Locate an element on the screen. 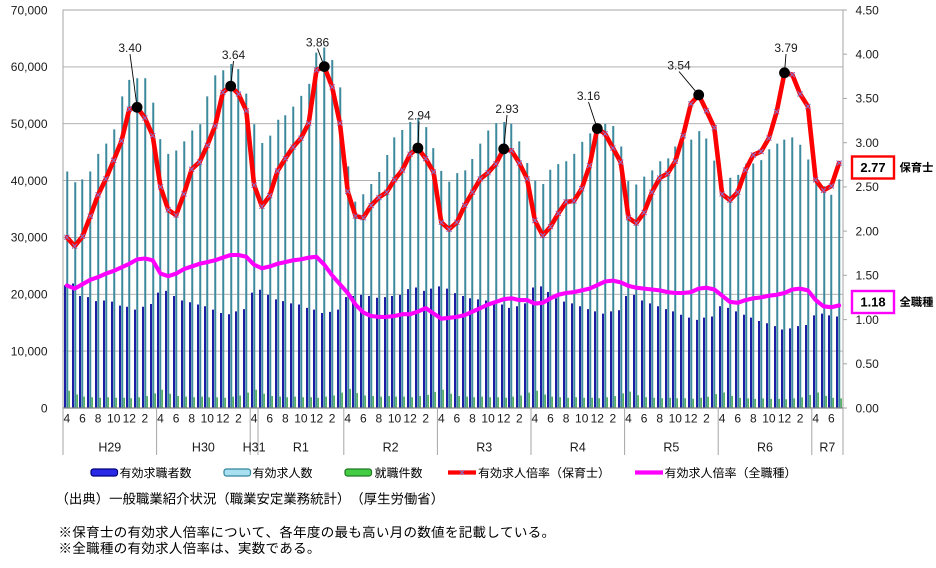  svg-text: 0.50 is located at coordinates (868, 364).